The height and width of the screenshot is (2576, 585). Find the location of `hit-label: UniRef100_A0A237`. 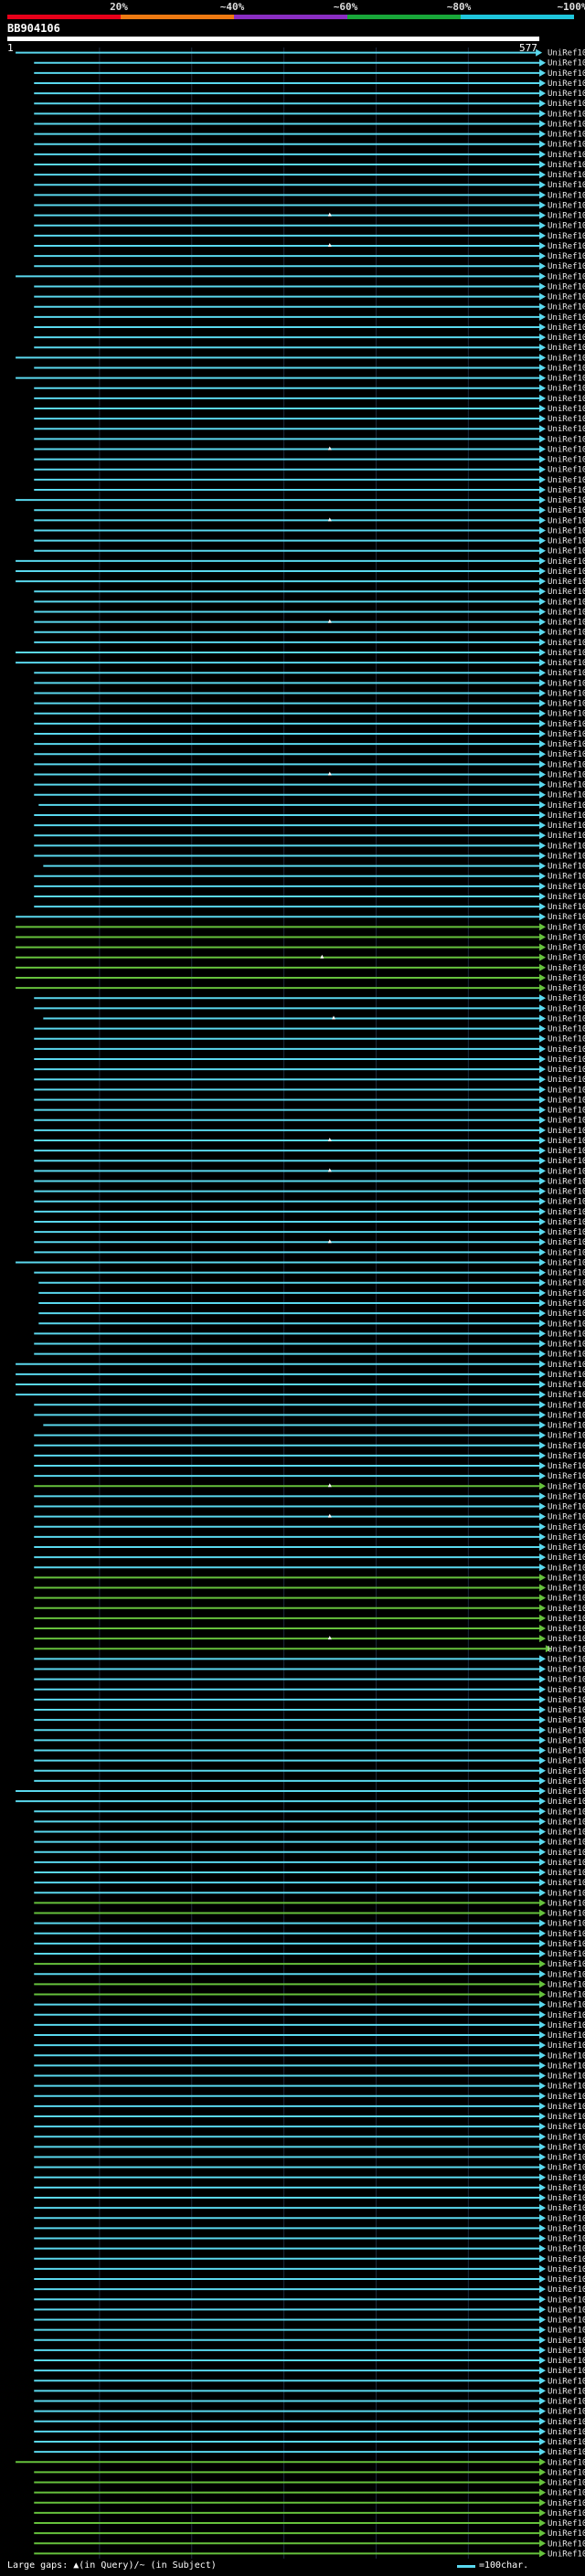

hit-label: UniRef100_A0A237 is located at coordinates (567, 643).